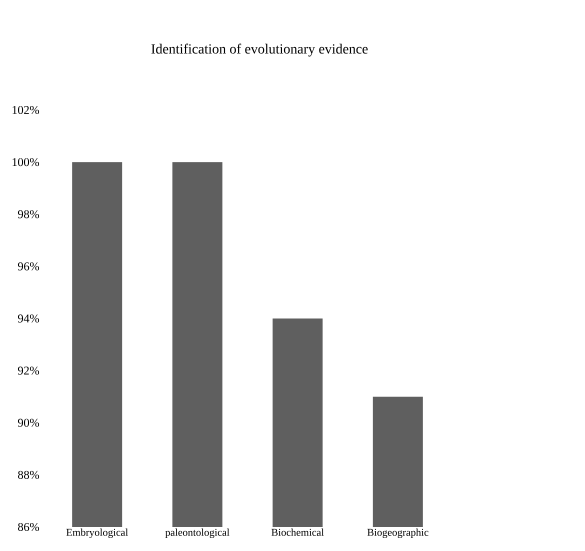 The height and width of the screenshot is (551, 585). What do you see at coordinates (29, 266) in the screenshot?
I see `y-tick-label: 96%` at bounding box center [29, 266].